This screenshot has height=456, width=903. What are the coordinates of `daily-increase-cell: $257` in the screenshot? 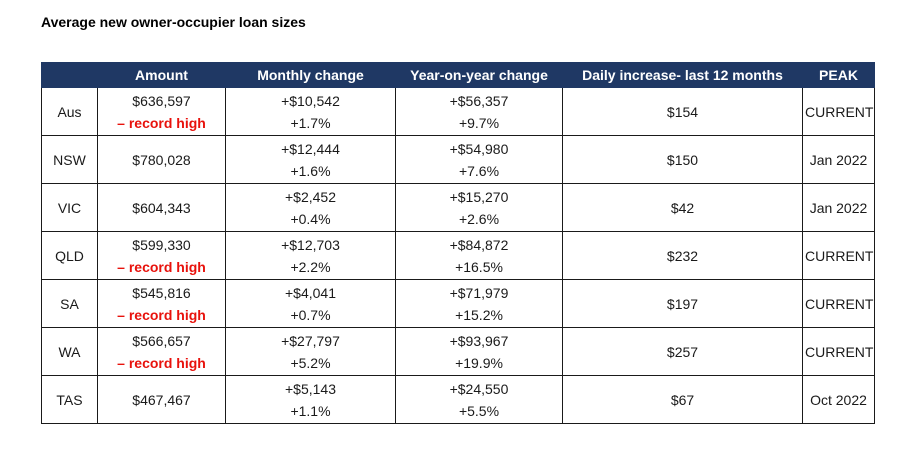 It's located at (682, 351).